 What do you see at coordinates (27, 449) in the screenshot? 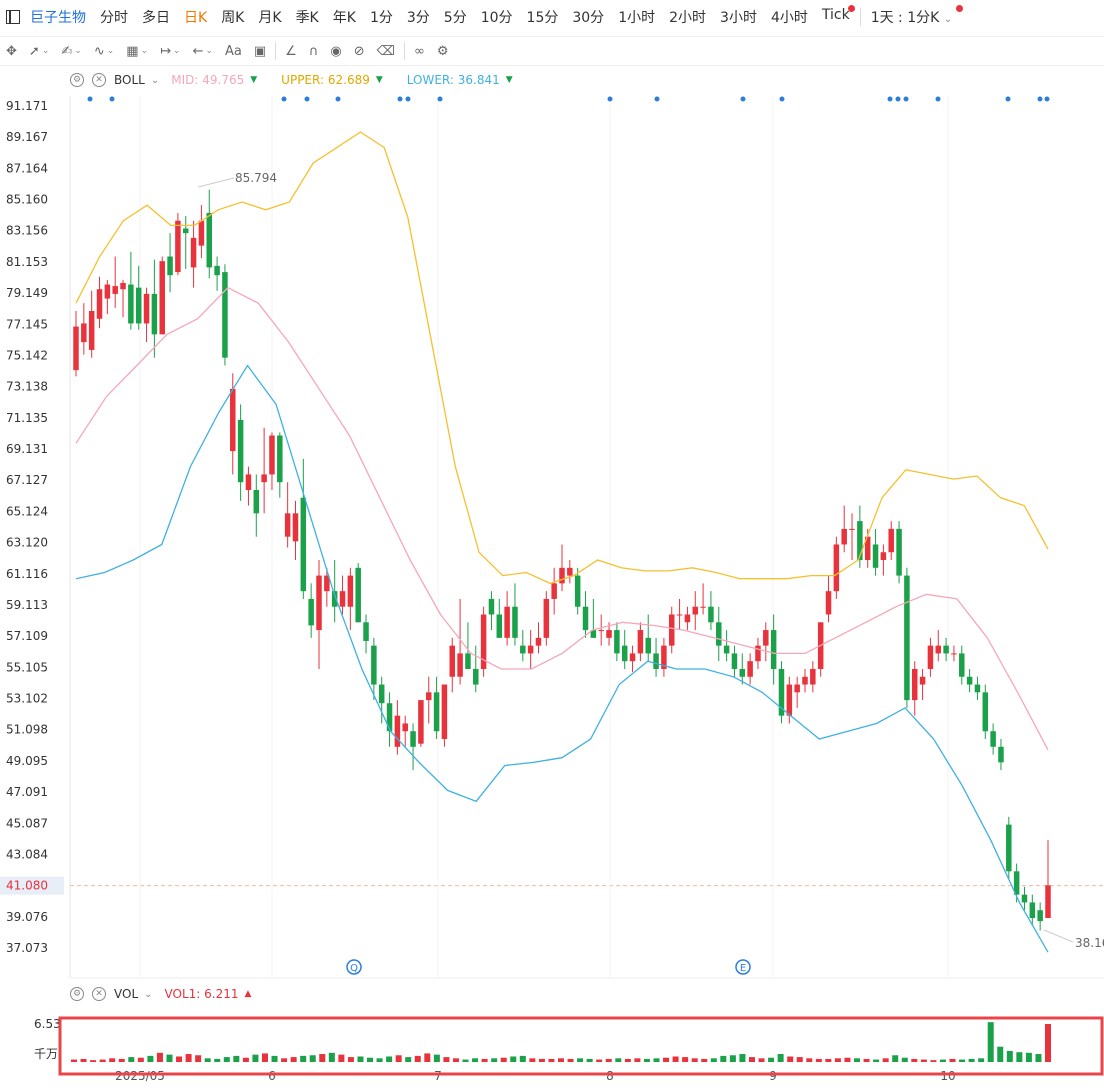
I see `y-tick-label: 69.131` at bounding box center [27, 449].